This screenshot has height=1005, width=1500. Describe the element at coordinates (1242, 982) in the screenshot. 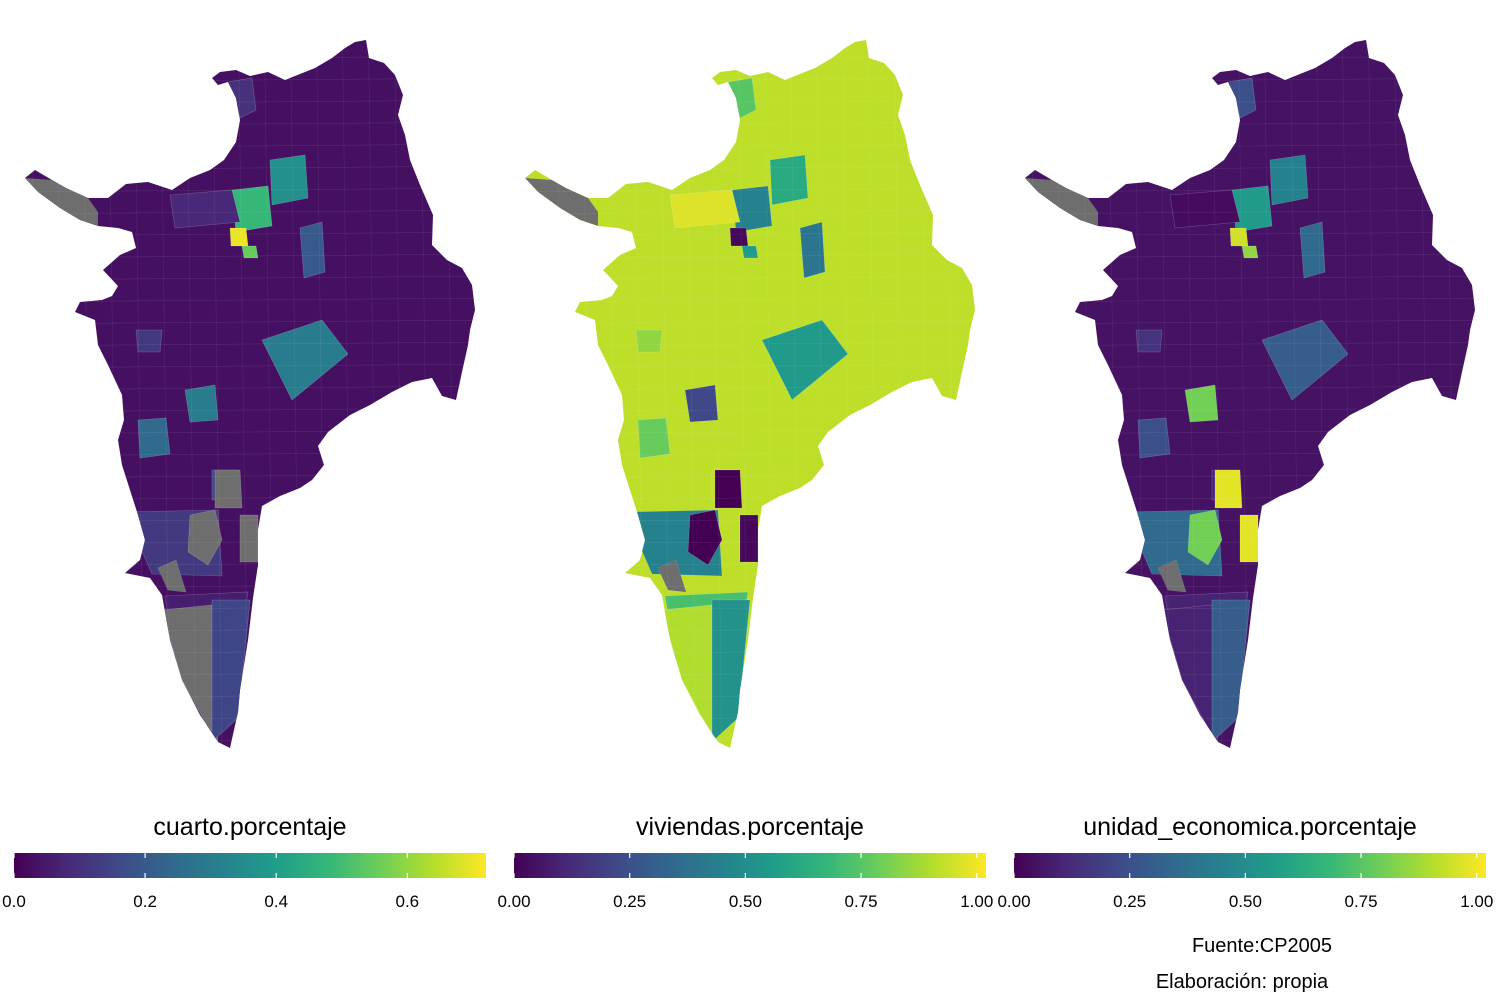

I see `caption-author: Elaboración: propia` at that location.